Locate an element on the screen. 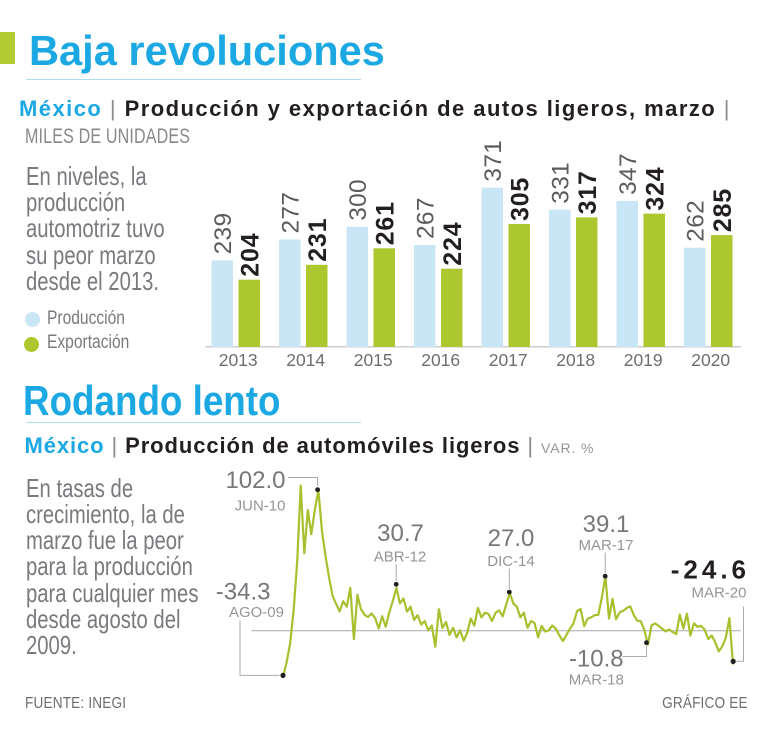  svg-text: 204 is located at coordinates (250, 255).